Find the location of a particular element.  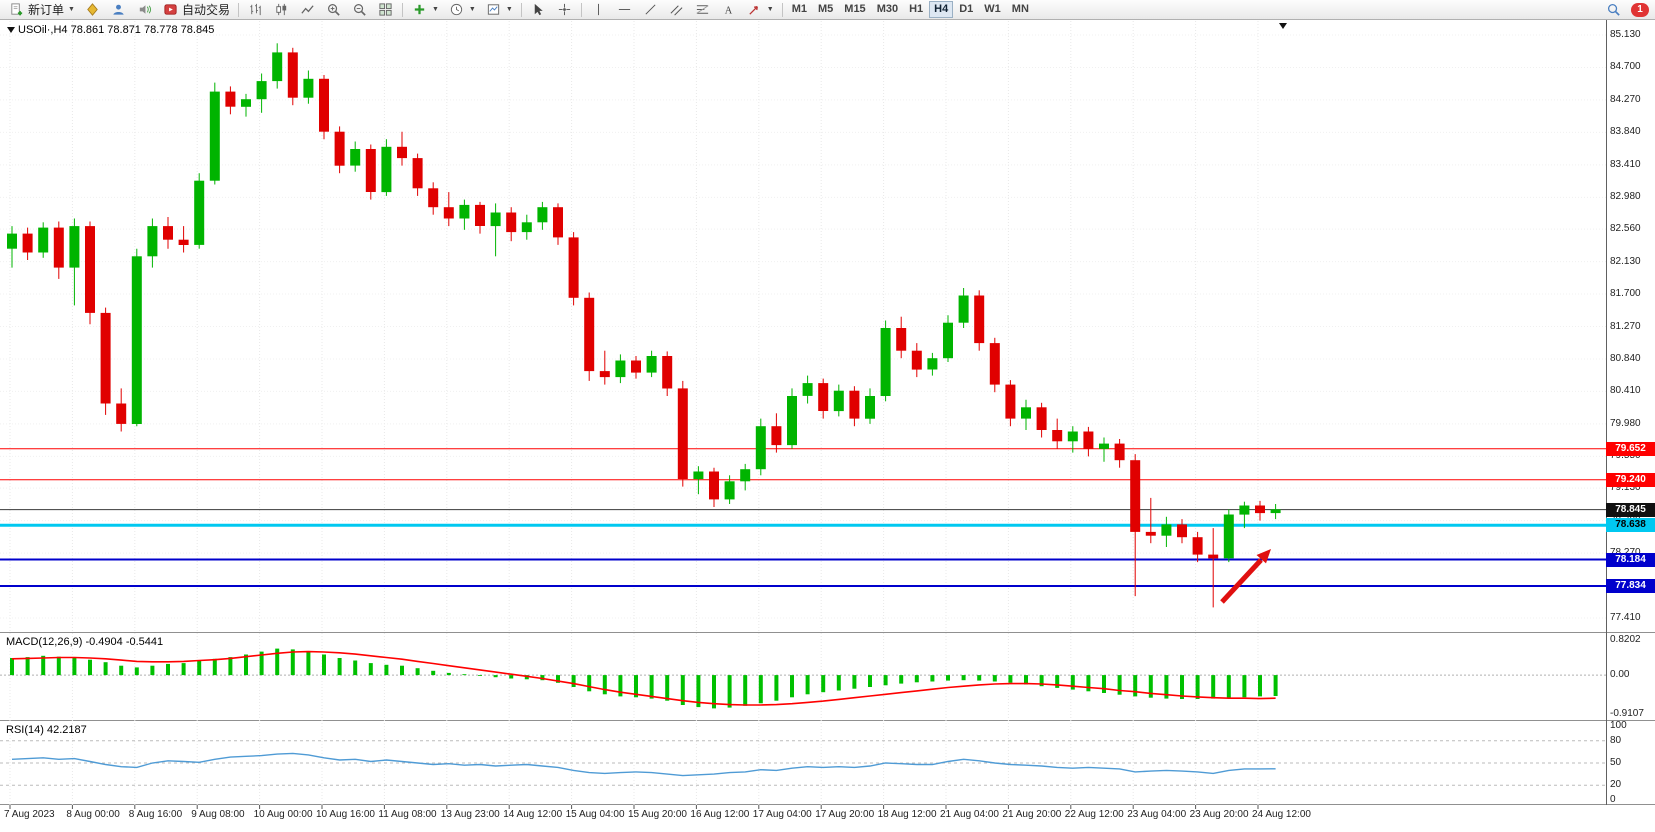

crosshair-icon is located at coordinates (564, 10).